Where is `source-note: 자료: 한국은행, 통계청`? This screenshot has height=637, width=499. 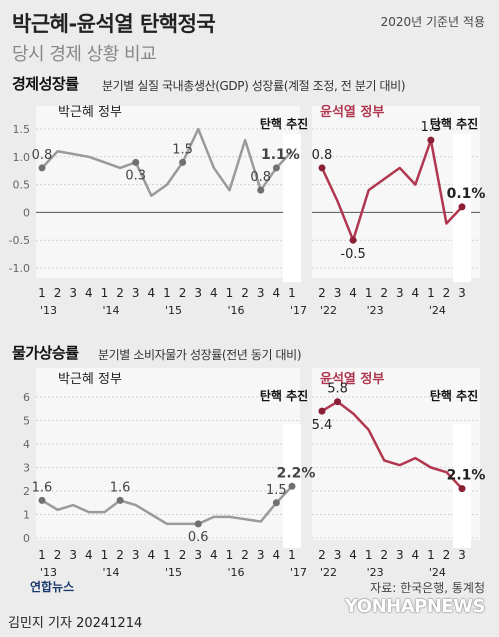
source-note: 자료: 한국은행, 통계청 is located at coordinates (427, 588).